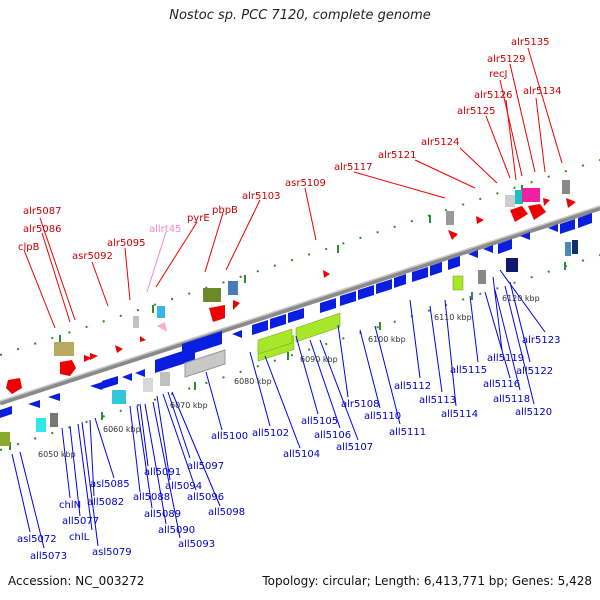  Describe the element at coordinates (305, 183) in the screenshot. I see `gene-label: asr5109` at that location.